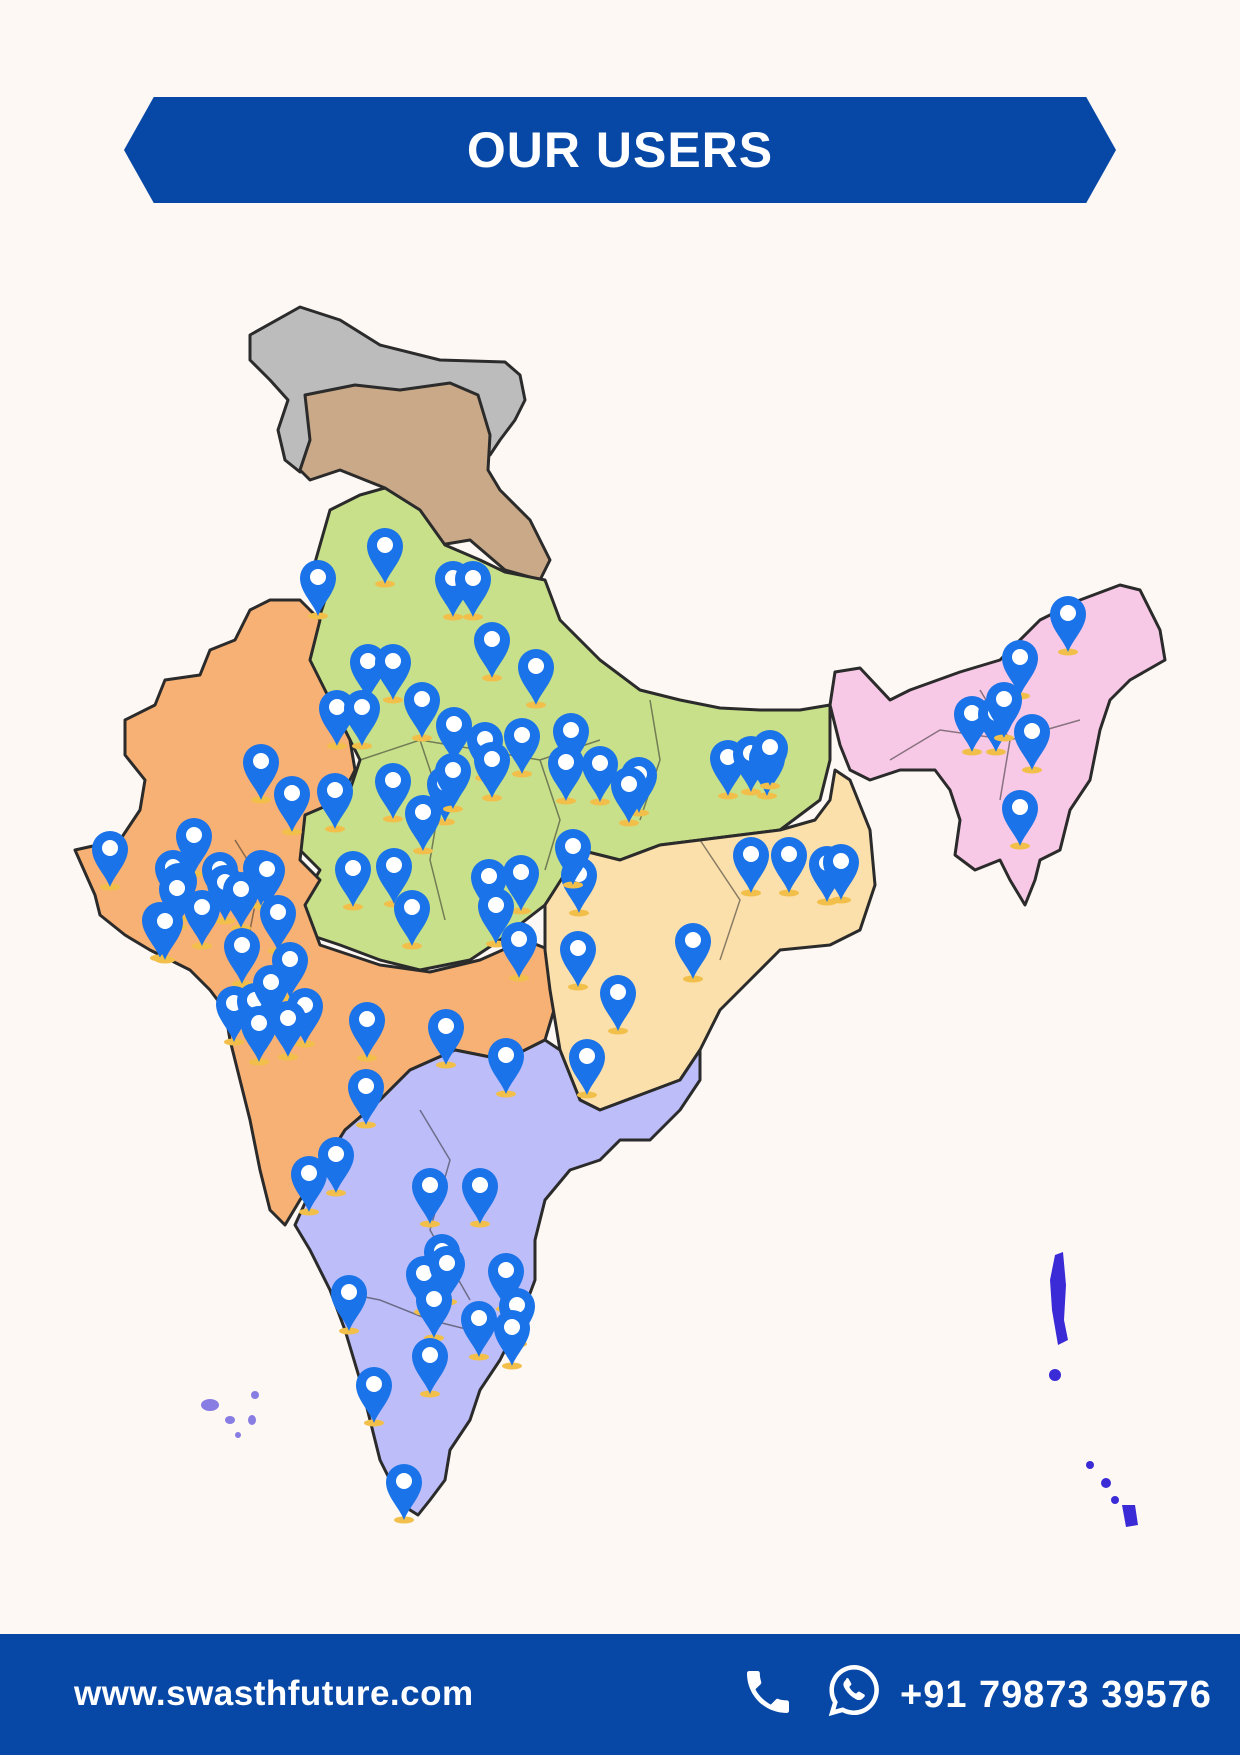  What do you see at coordinates (854, 1690) in the screenshot?
I see `whatsapp-icon` at bounding box center [854, 1690].